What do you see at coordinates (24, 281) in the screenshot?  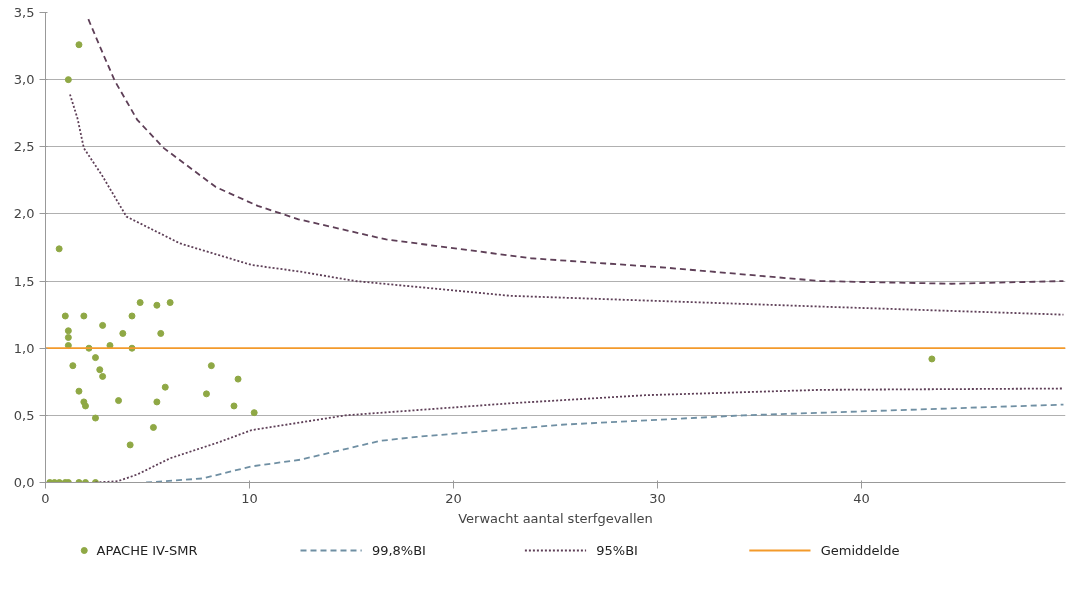 I see `y-tick-label: 1,5` at bounding box center [24, 281].